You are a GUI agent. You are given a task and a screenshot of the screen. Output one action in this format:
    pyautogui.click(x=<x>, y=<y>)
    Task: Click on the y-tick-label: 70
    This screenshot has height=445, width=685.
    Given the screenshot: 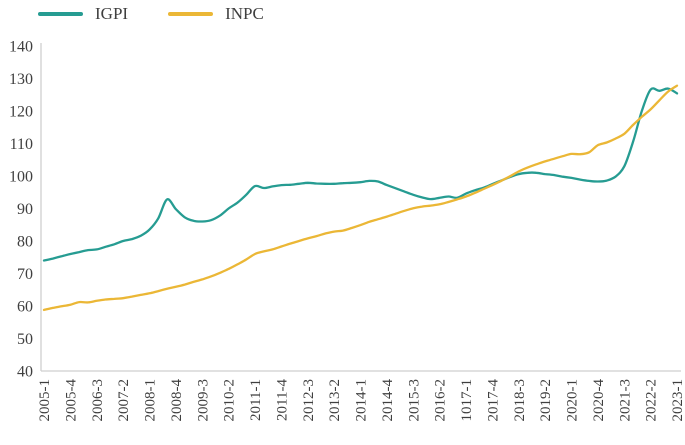 What is the action you would take?
    pyautogui.click(x=25, y=274)
    